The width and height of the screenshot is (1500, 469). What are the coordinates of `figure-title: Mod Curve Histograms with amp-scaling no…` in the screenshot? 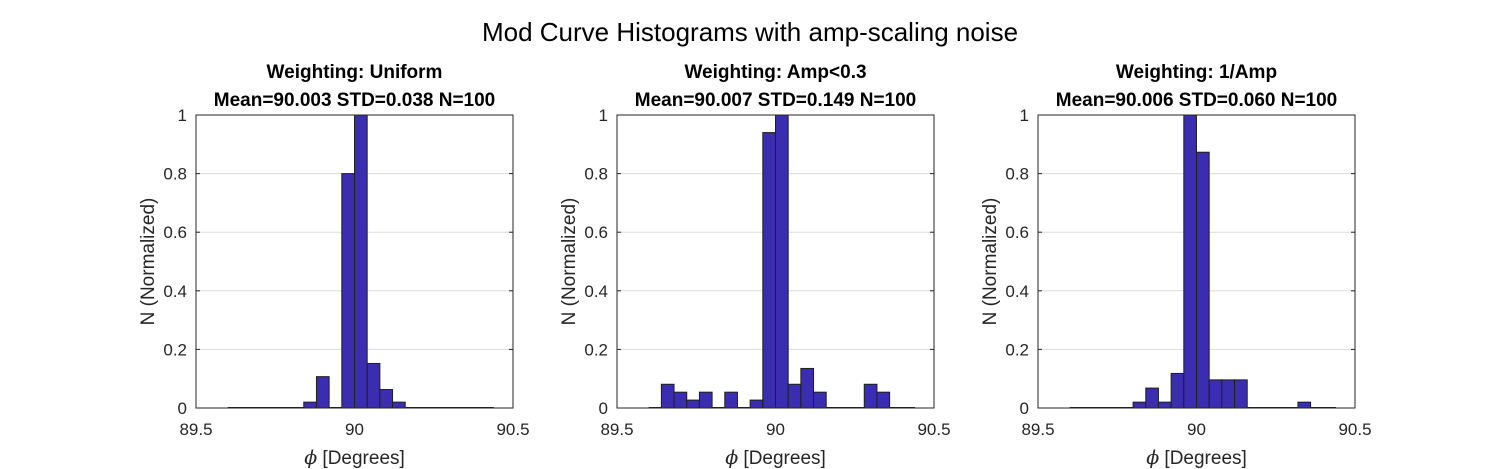 It's located at (750, 32).